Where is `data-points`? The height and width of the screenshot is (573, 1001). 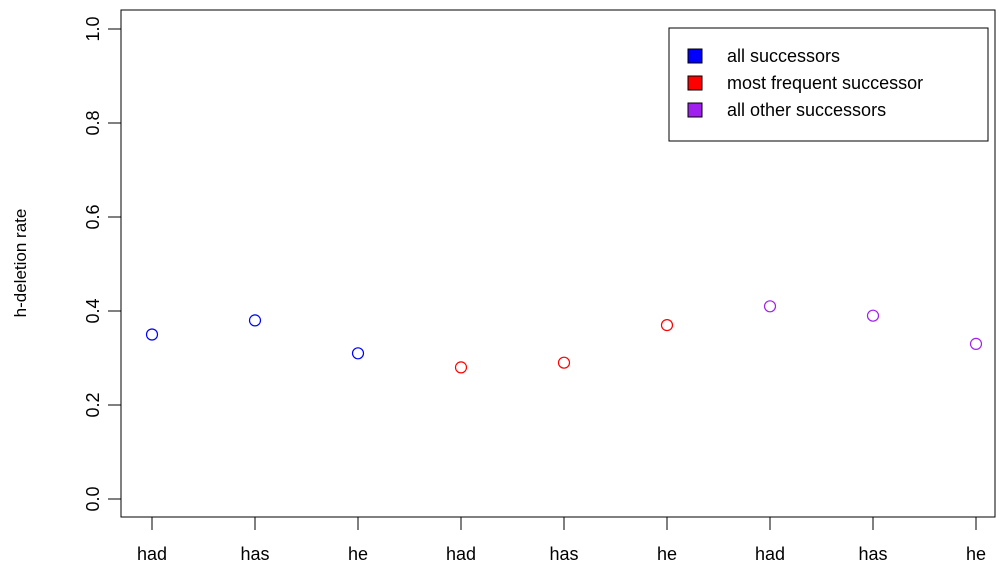 data-points is located at coordinates (564, 337).